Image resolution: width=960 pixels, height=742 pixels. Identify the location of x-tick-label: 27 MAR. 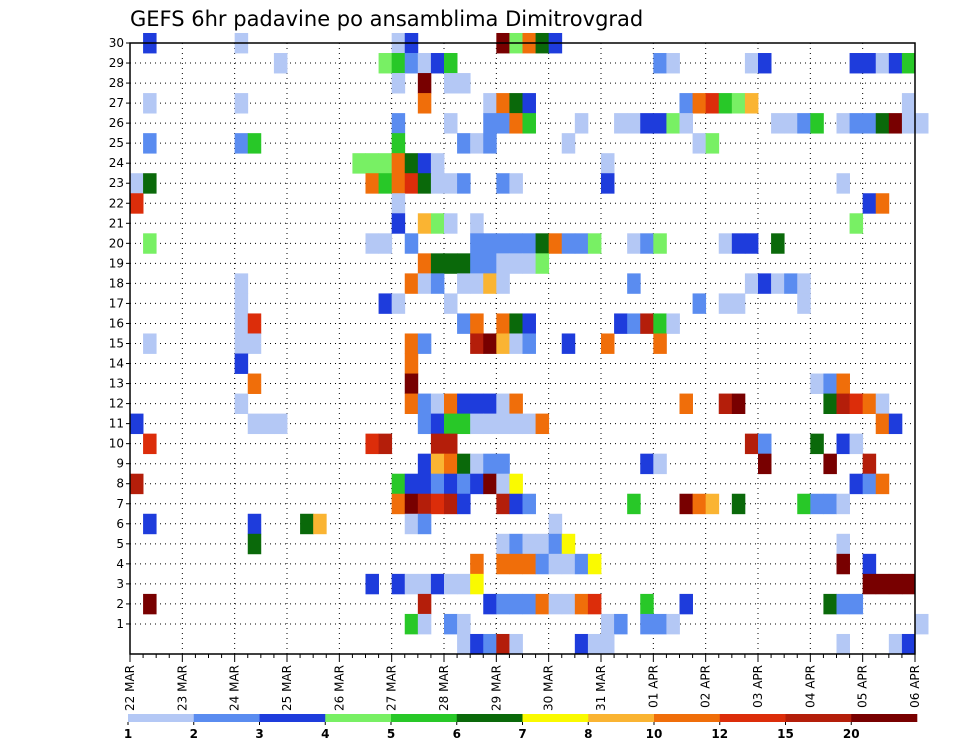
(392, 688).